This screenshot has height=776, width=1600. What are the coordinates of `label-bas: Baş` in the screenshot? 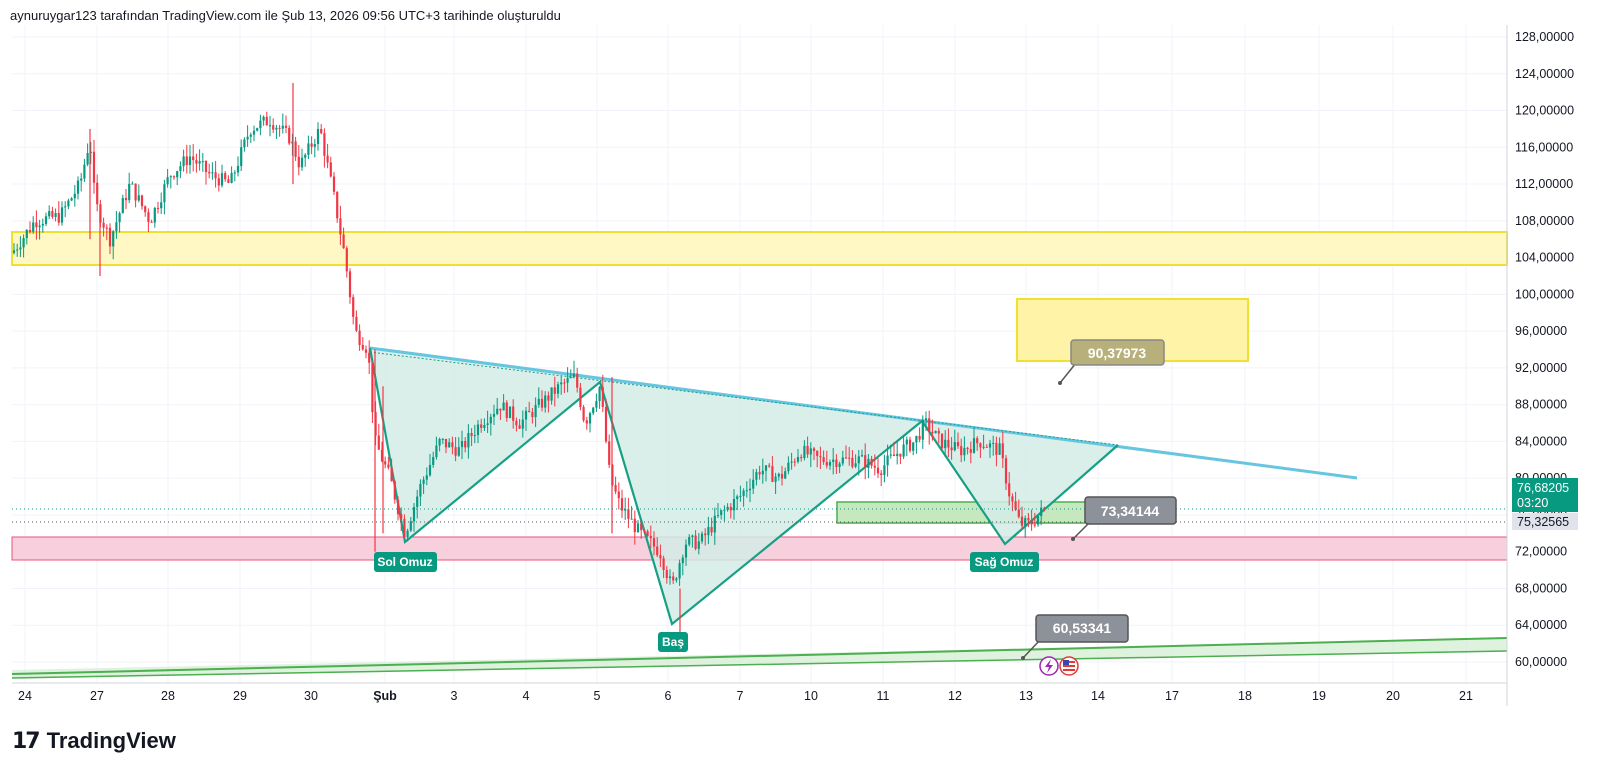 It's located at (673, 642).